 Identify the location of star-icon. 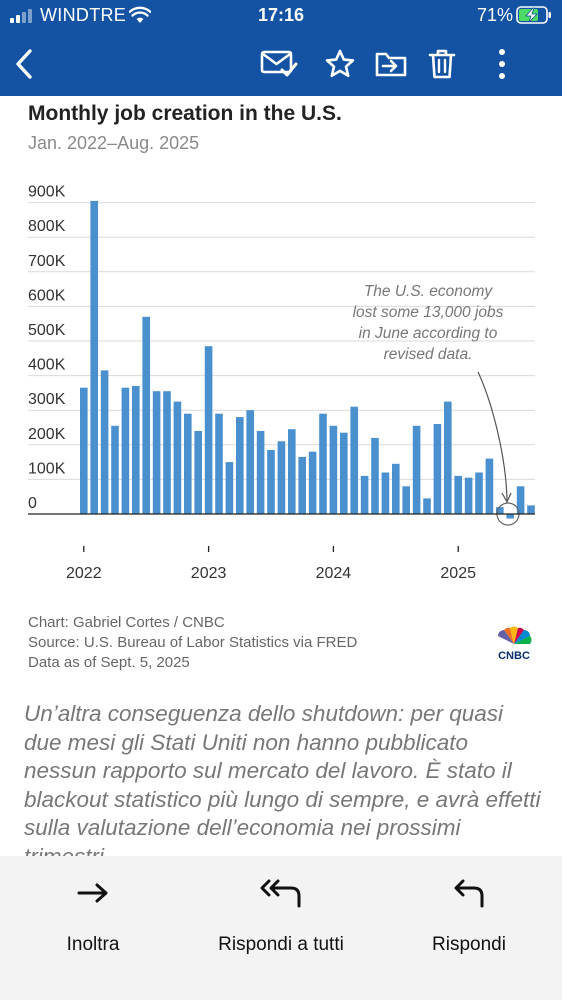
(340, 63).